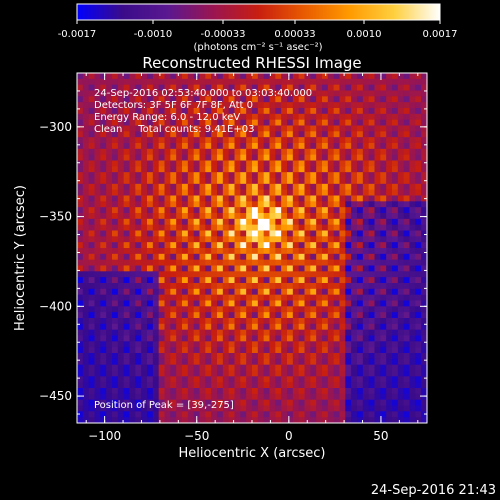 This screenshot has height=500, width=500. I want to click on y-tick-label: −450, so click(55, 396).